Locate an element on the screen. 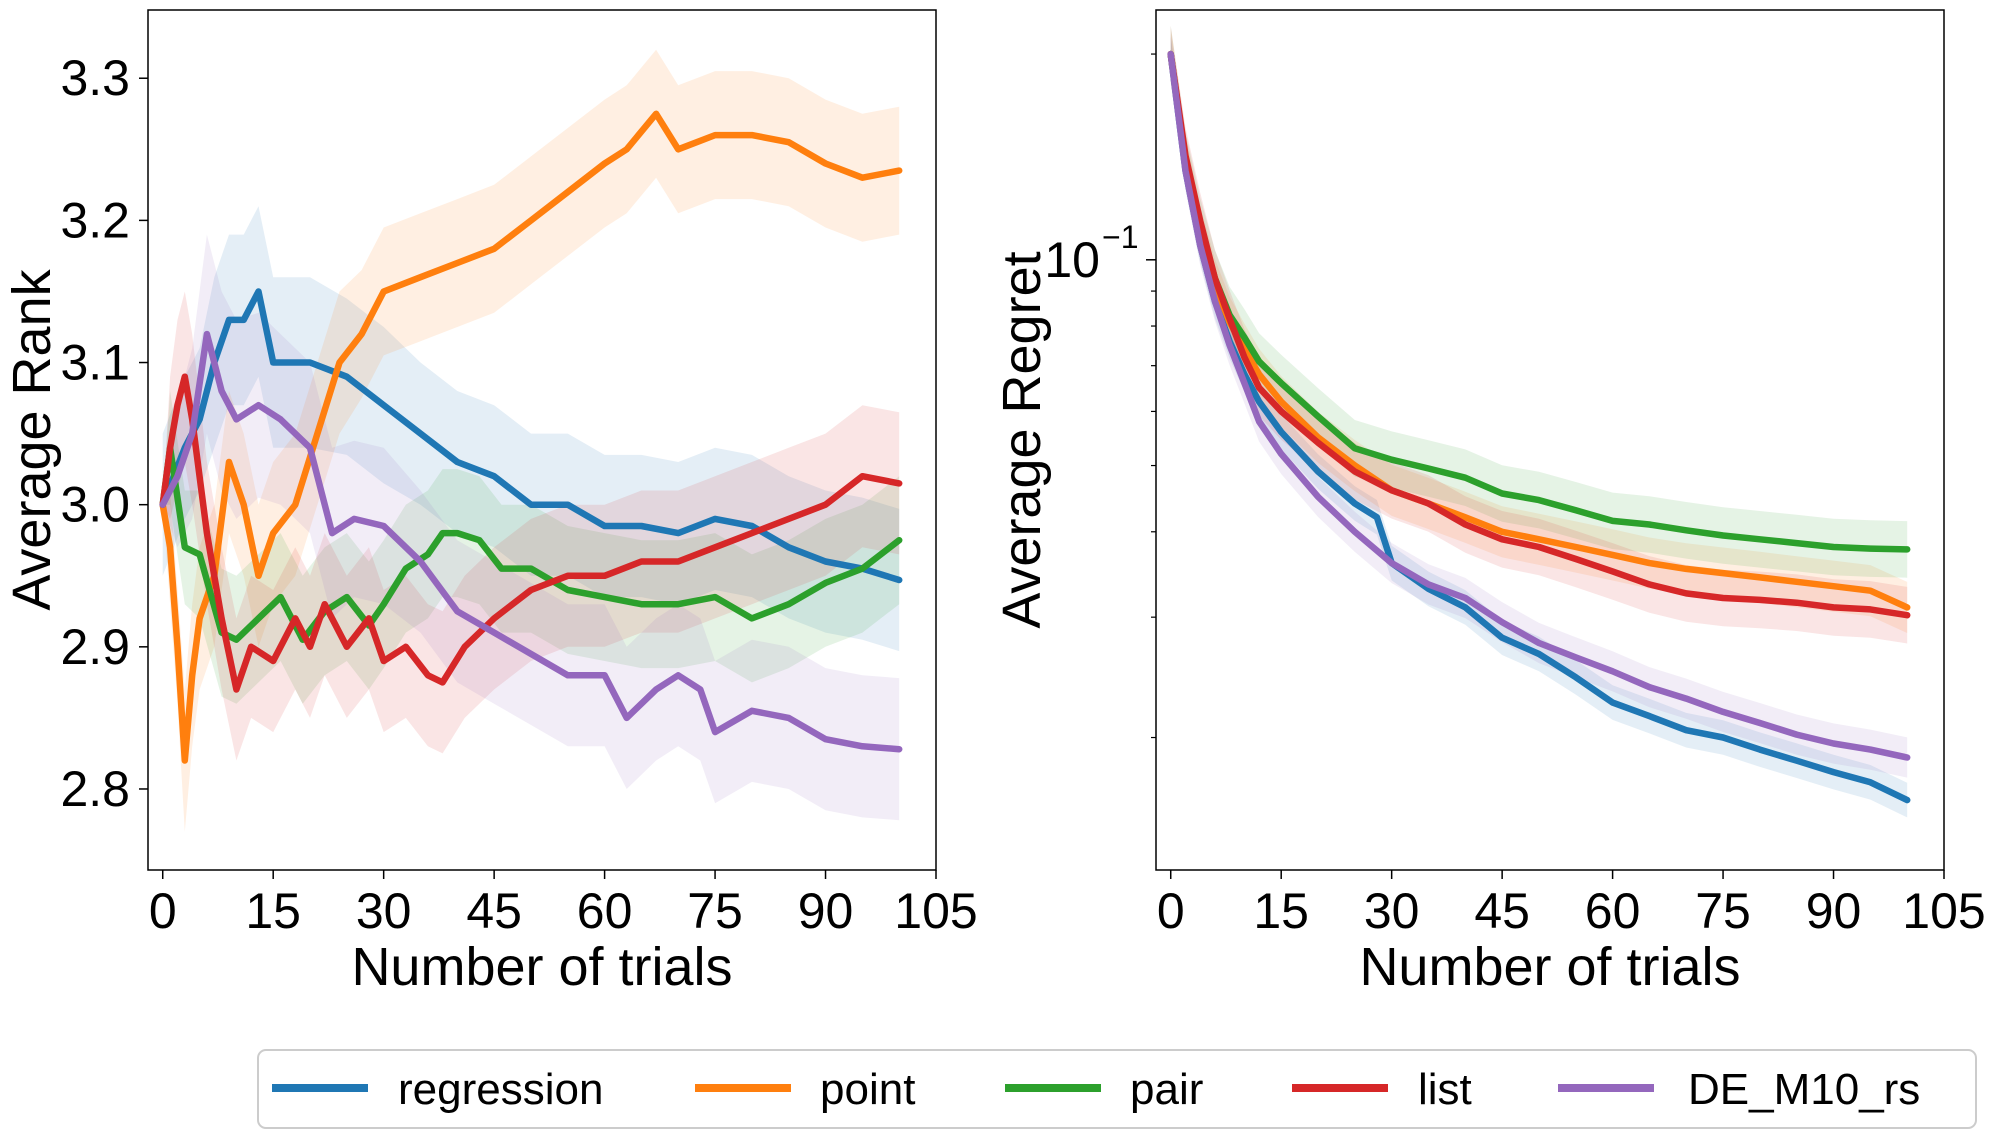  rank-x-axis-title: Number of trials is located at coordinates (541, 967).